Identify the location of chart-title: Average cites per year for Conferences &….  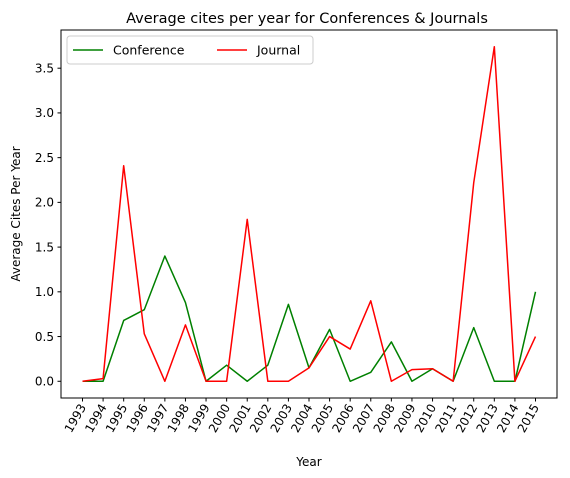
(307, 19).